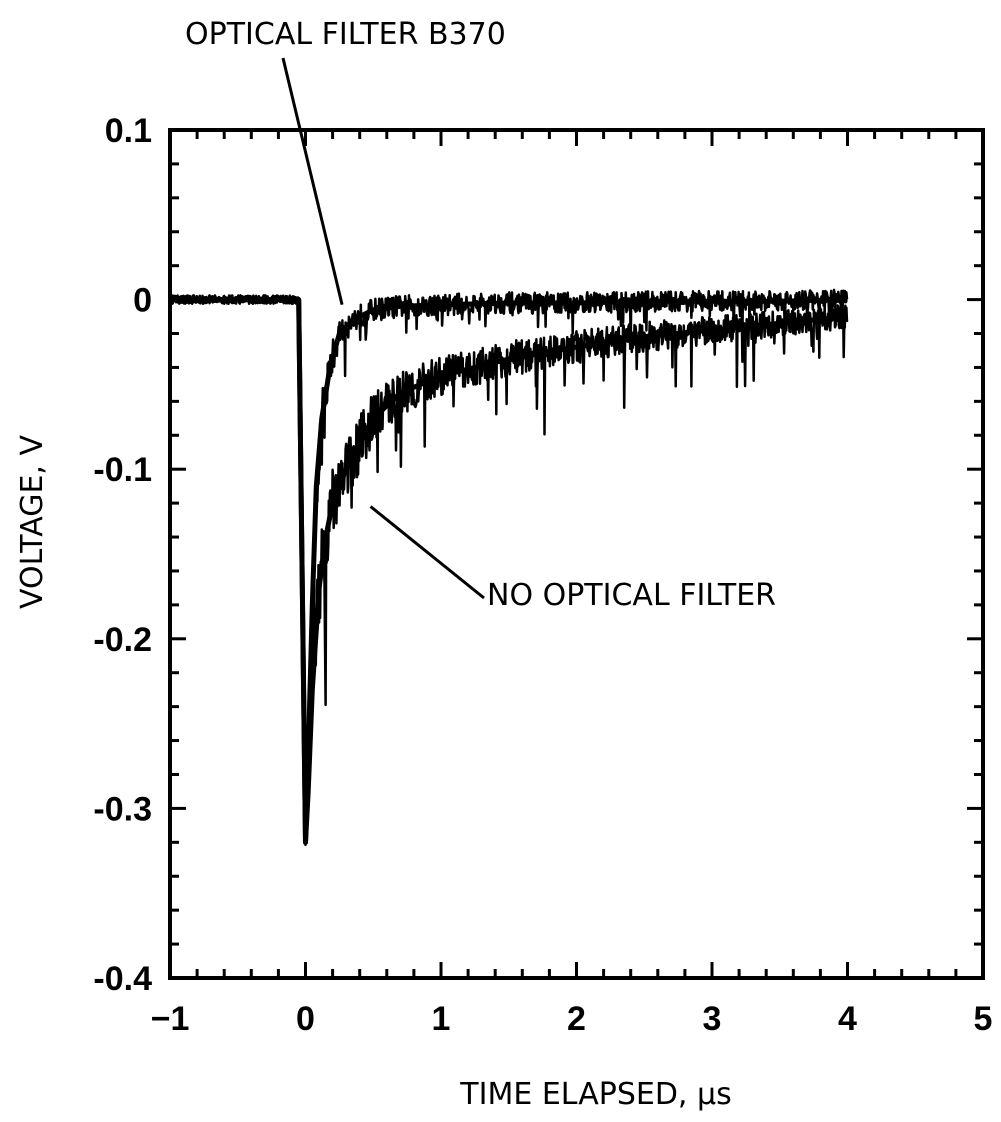  What do you see at coordinates (122, 470) in the screenshot?
I see `y-tick-label: -0.1` at bounding box center [122, 470].